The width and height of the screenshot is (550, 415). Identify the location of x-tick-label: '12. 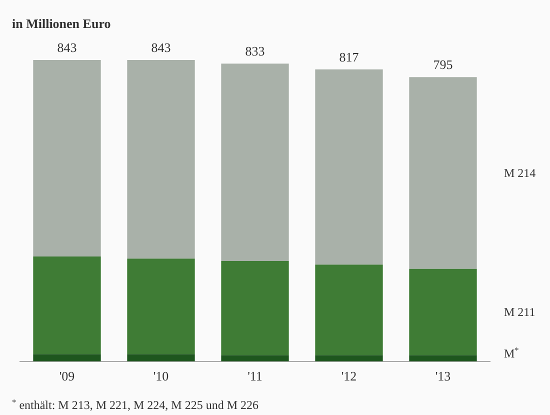
(349, 376).